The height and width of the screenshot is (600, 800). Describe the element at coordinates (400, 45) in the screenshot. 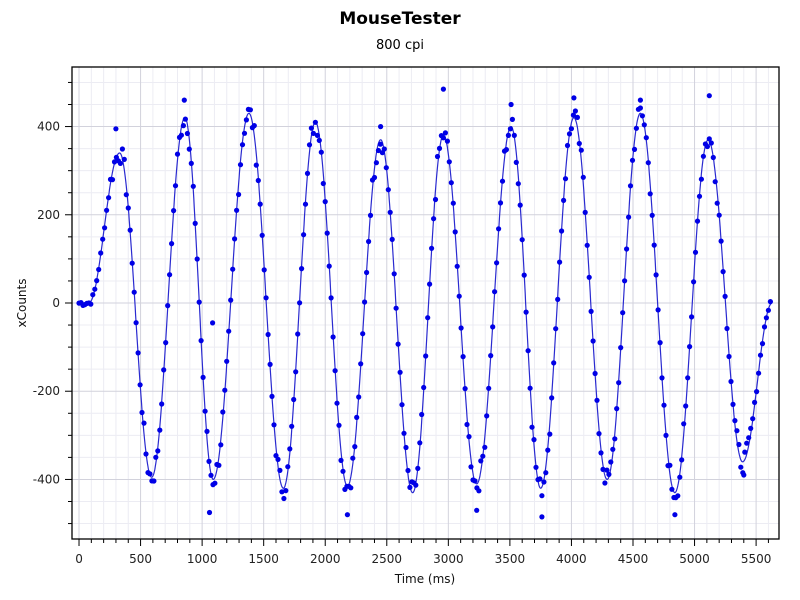

I see `chart-subtitle: 800 cpi` at that location.